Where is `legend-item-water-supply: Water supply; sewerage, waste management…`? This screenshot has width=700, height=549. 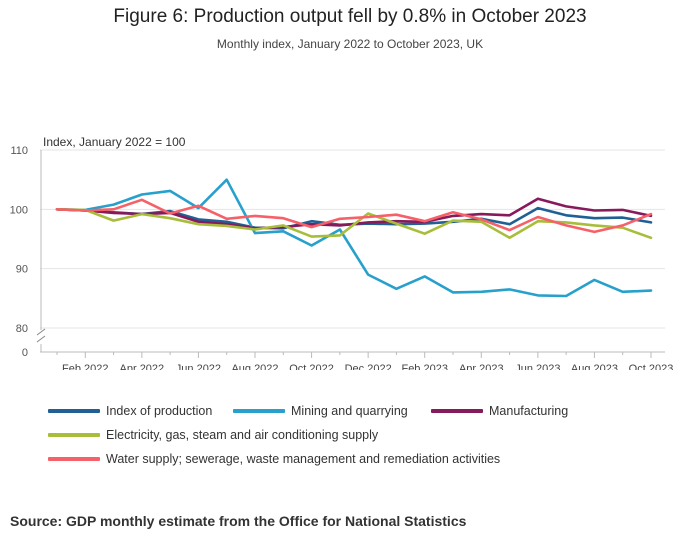 legend-item-water-supply: Water supply; sewerage, waste management… is located at coordinates (274, 459).